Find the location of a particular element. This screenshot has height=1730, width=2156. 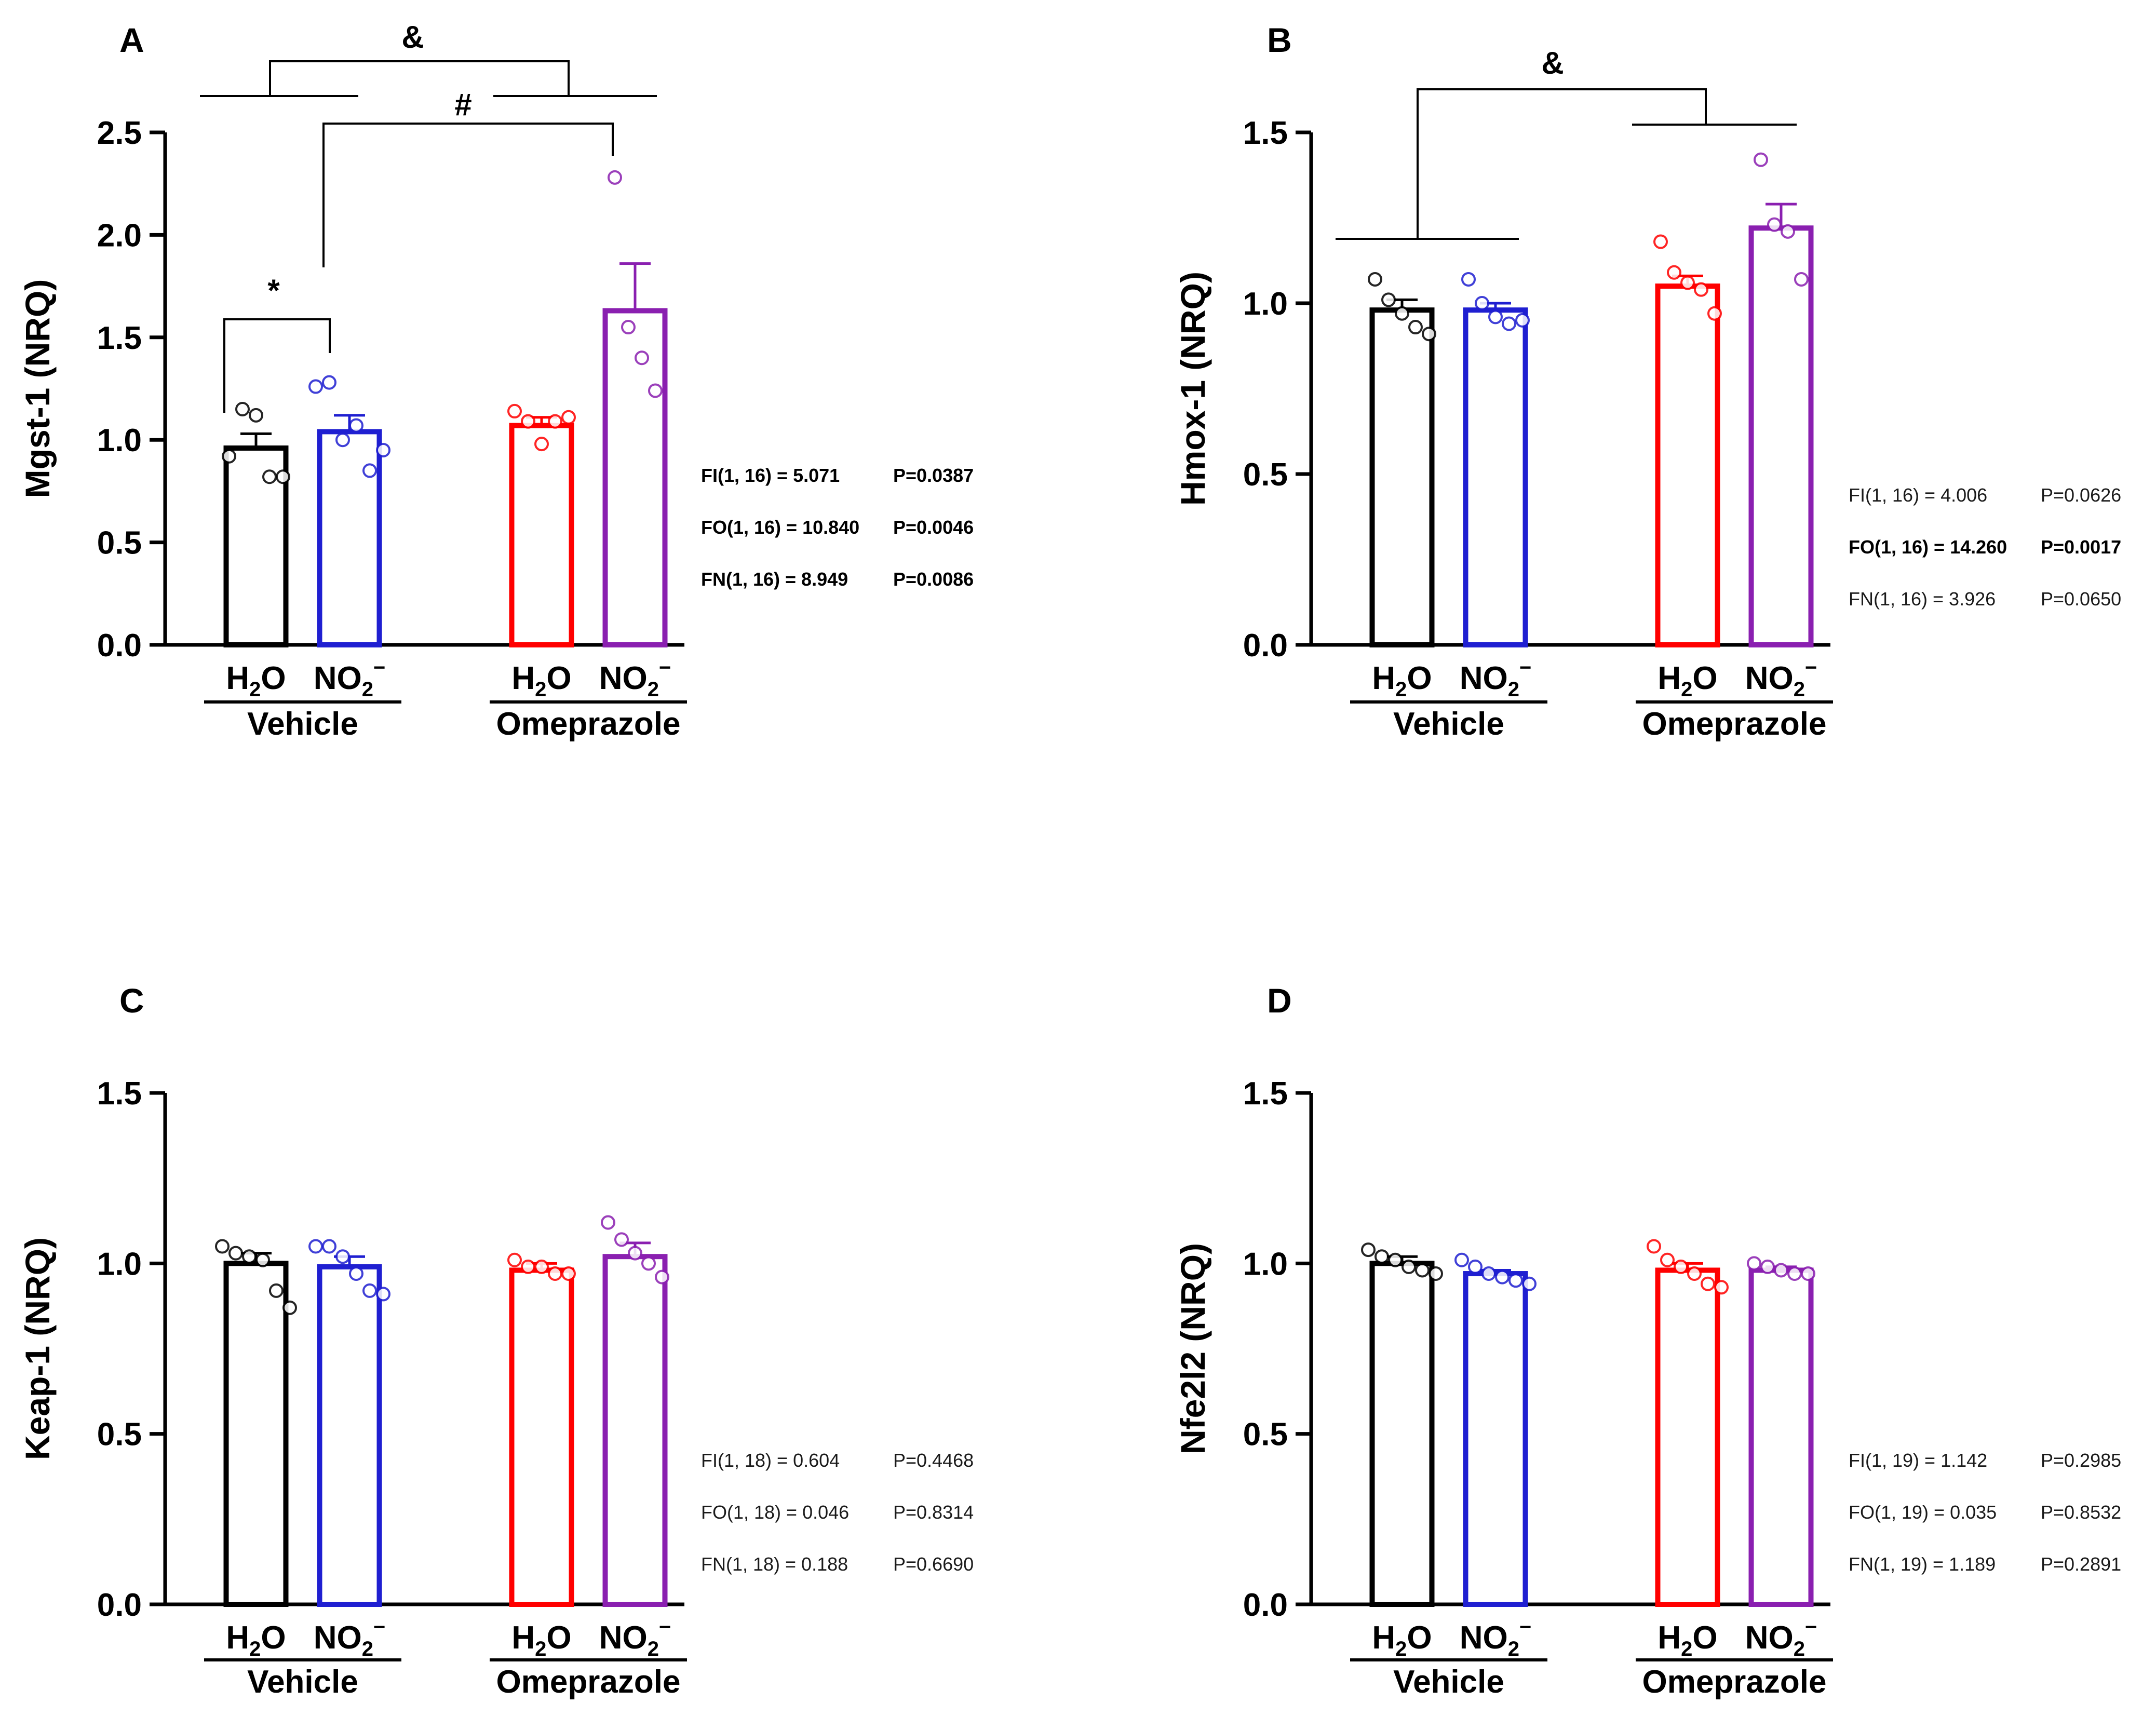

stat-label: FI(1, 19) = 1.142 is located at coordinates (1918, 1460).